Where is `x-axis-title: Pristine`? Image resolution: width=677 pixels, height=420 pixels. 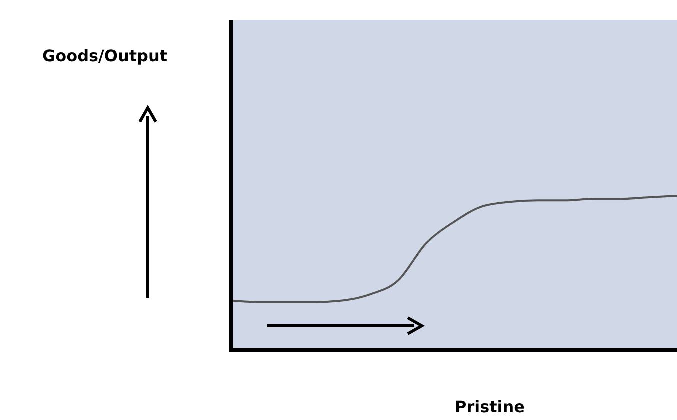 x-axis-title: Pristine is located at coordinates (490, 406).